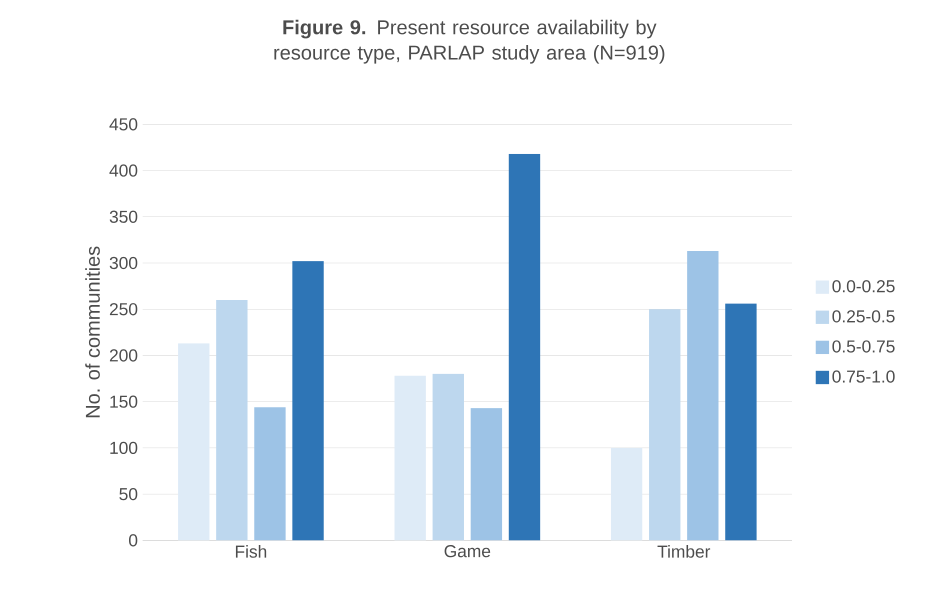 The height and width of the screenshot is (599, 950). What do you see at coordinates (123, 124) in the screenshot?
I see `y-tick-label: 450` at bounding box center [123, 124].